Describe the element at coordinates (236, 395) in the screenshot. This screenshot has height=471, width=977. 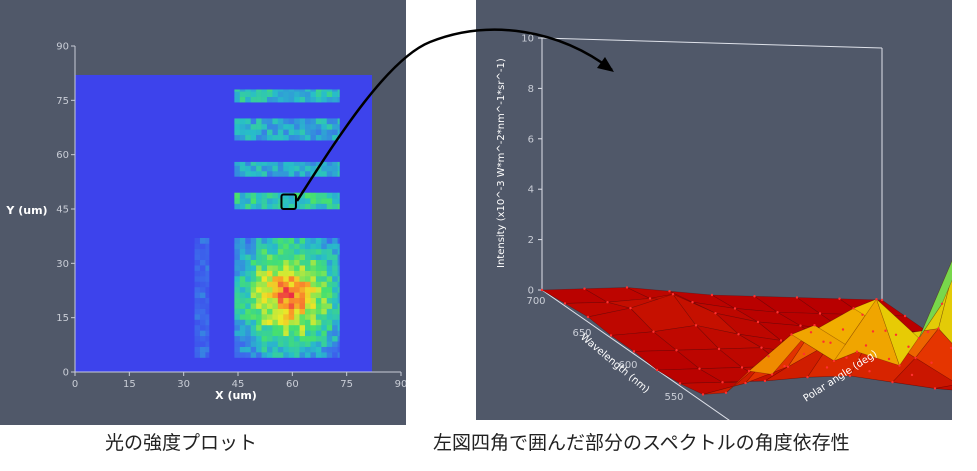
I see `x-axis-label: X (um)` at that location.